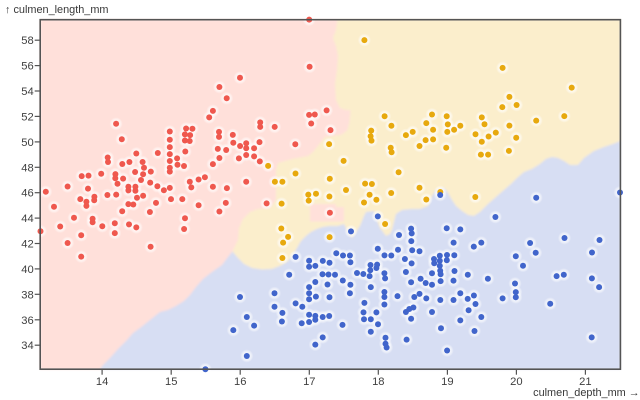  I want to click on svg-text: 21, so click(585, 382).